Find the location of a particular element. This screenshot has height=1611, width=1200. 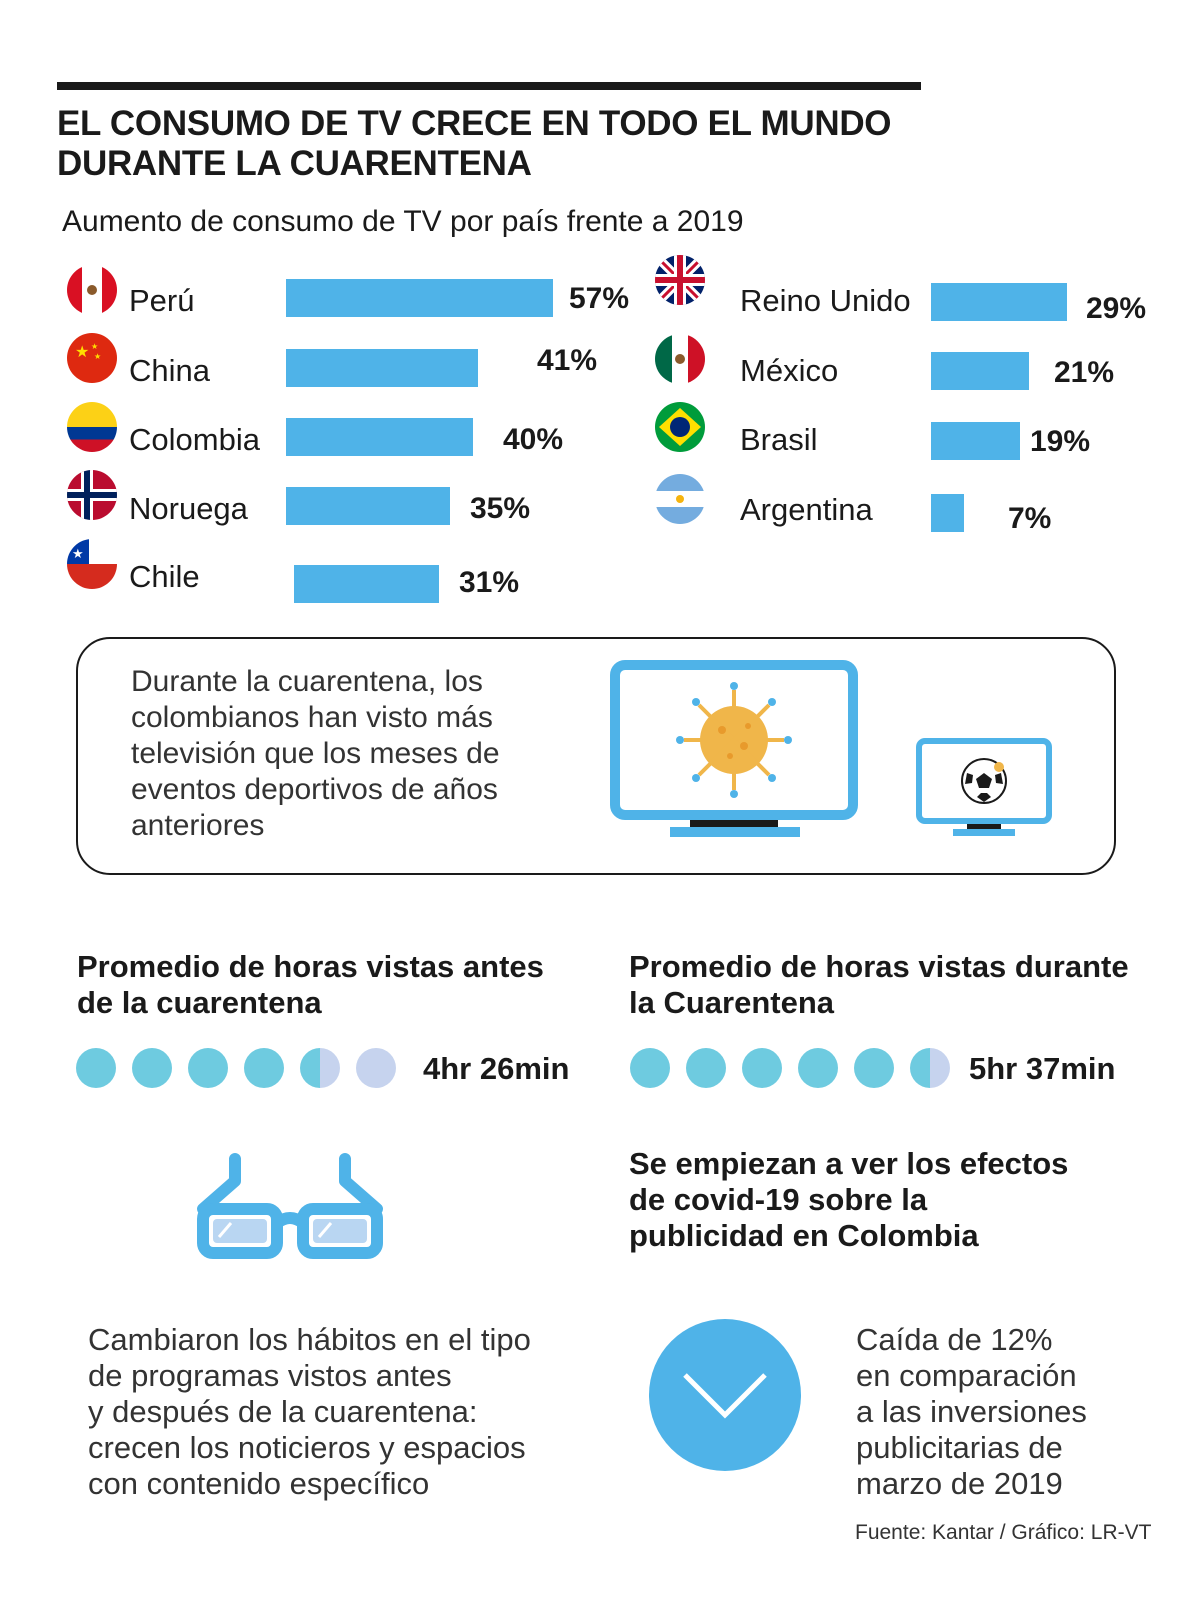

country-label-brasil: Brasil is located at coordinates (779, 439).